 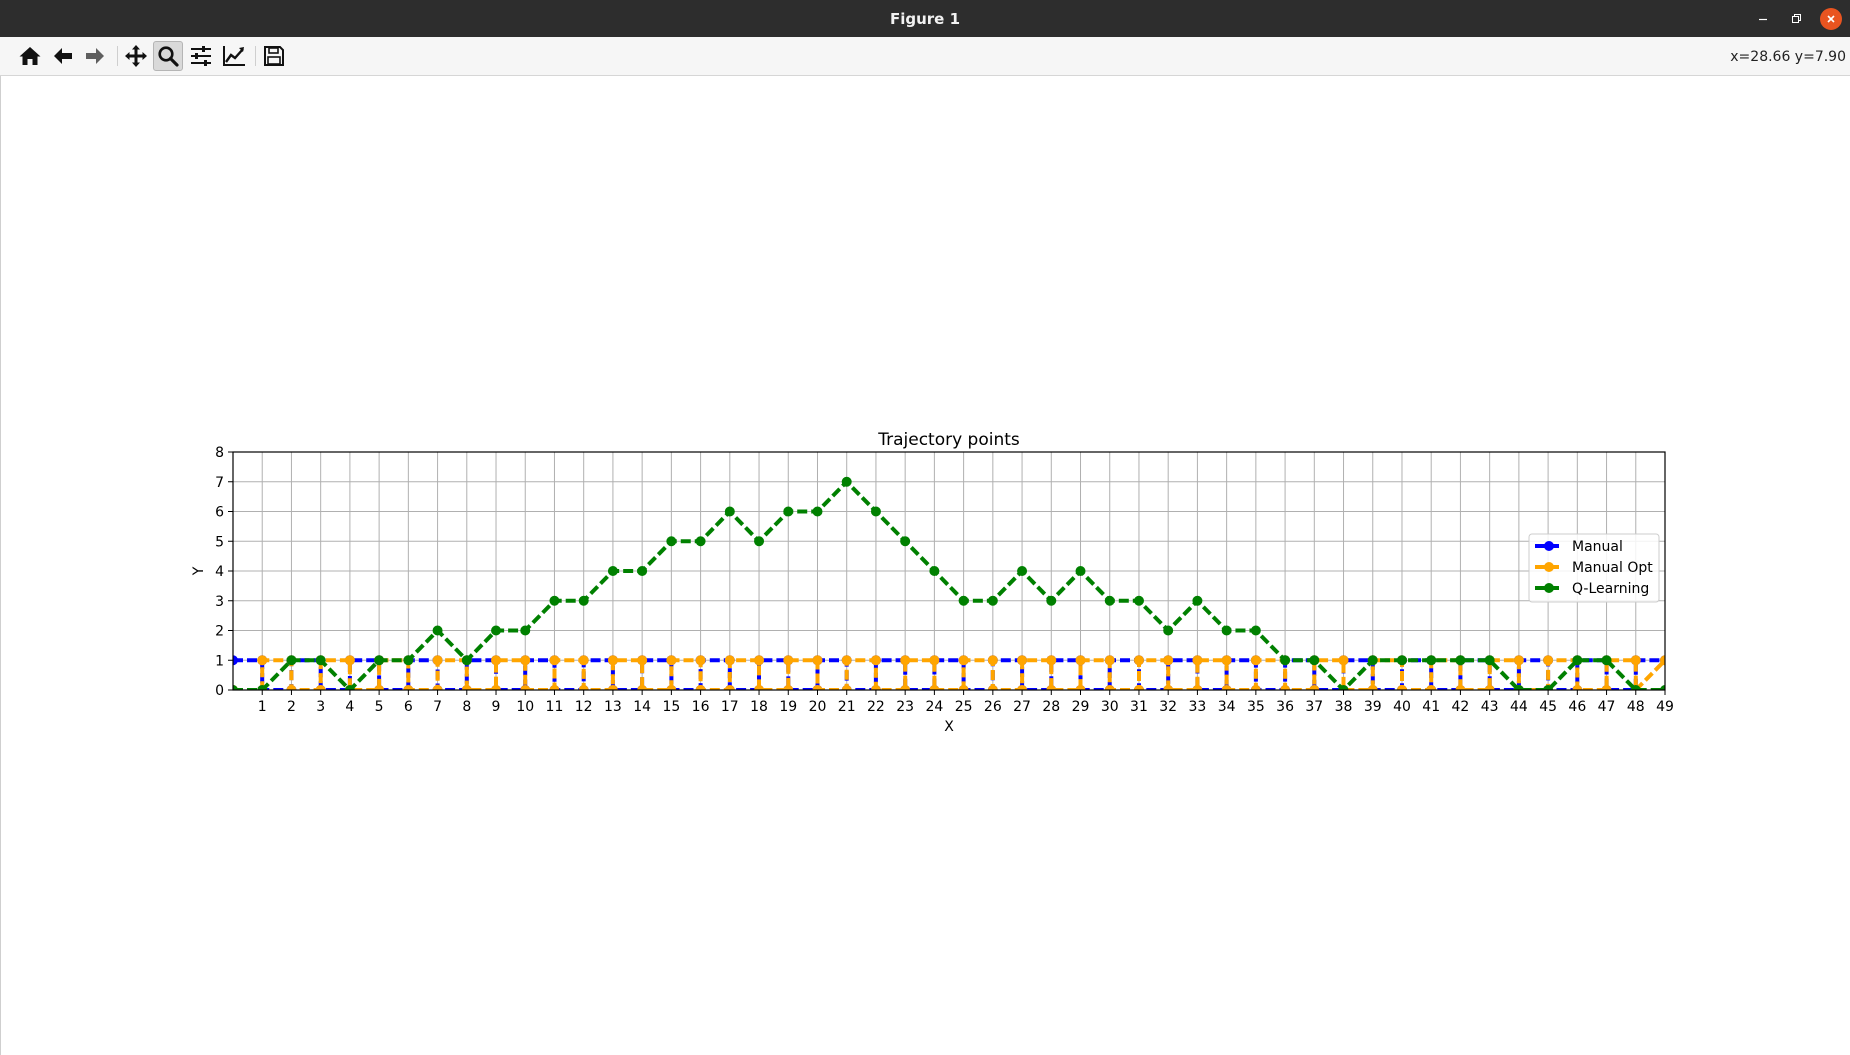 What do you see at coordinates (219, 661) in the screenshot?
I see `y-tick-label: 1` at bounding box center [219, 661].